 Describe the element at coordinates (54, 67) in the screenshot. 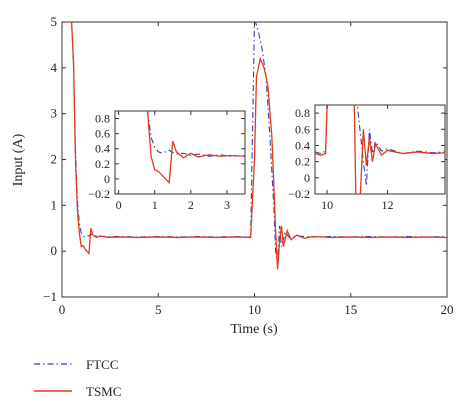

I see `main-y-tick-label: 4` at that location.